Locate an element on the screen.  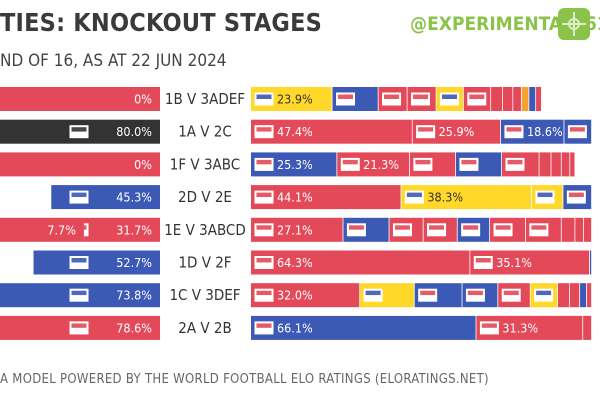
left-pct-label: 0% is located at coordinates (143, 164).